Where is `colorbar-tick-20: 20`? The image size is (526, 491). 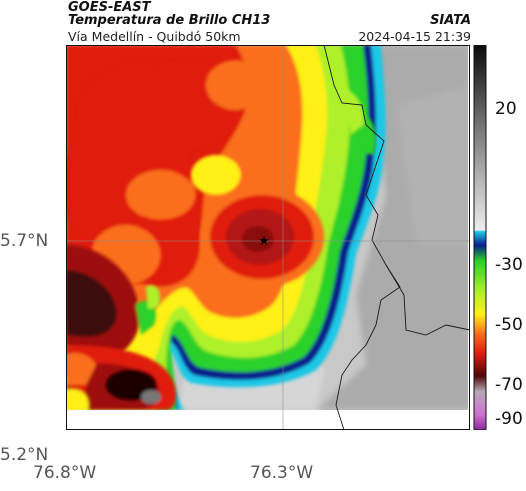 colorbar-tick-20: 20 is located at coordinates (506, 109).